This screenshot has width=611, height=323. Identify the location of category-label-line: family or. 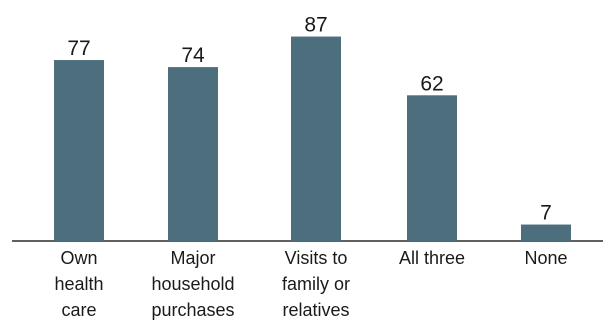
(316, 284).